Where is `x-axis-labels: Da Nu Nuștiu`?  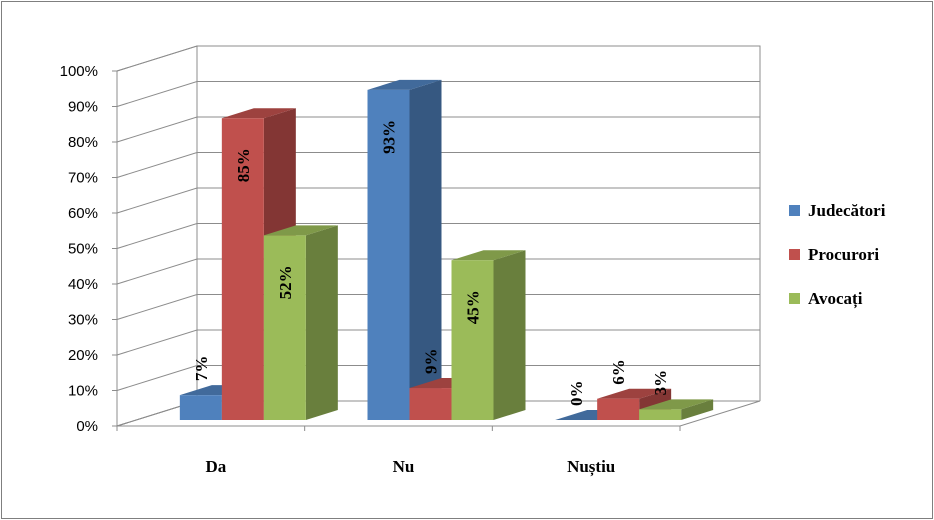
x-axis-labels: Da Nu Nuștiu is located at coordinates (410, 467).